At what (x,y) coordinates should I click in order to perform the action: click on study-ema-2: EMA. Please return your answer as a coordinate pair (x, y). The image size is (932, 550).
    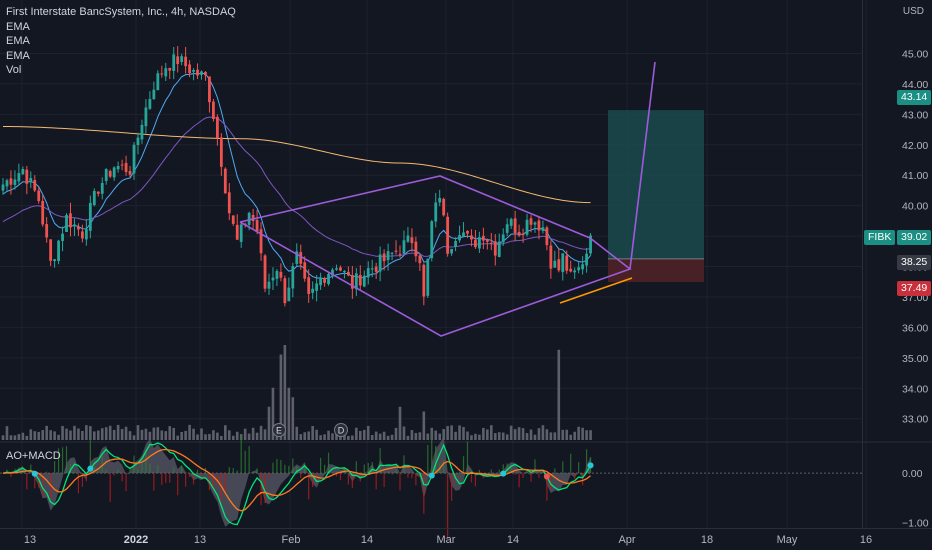
    Looking at the image, I should click on (18, 41).